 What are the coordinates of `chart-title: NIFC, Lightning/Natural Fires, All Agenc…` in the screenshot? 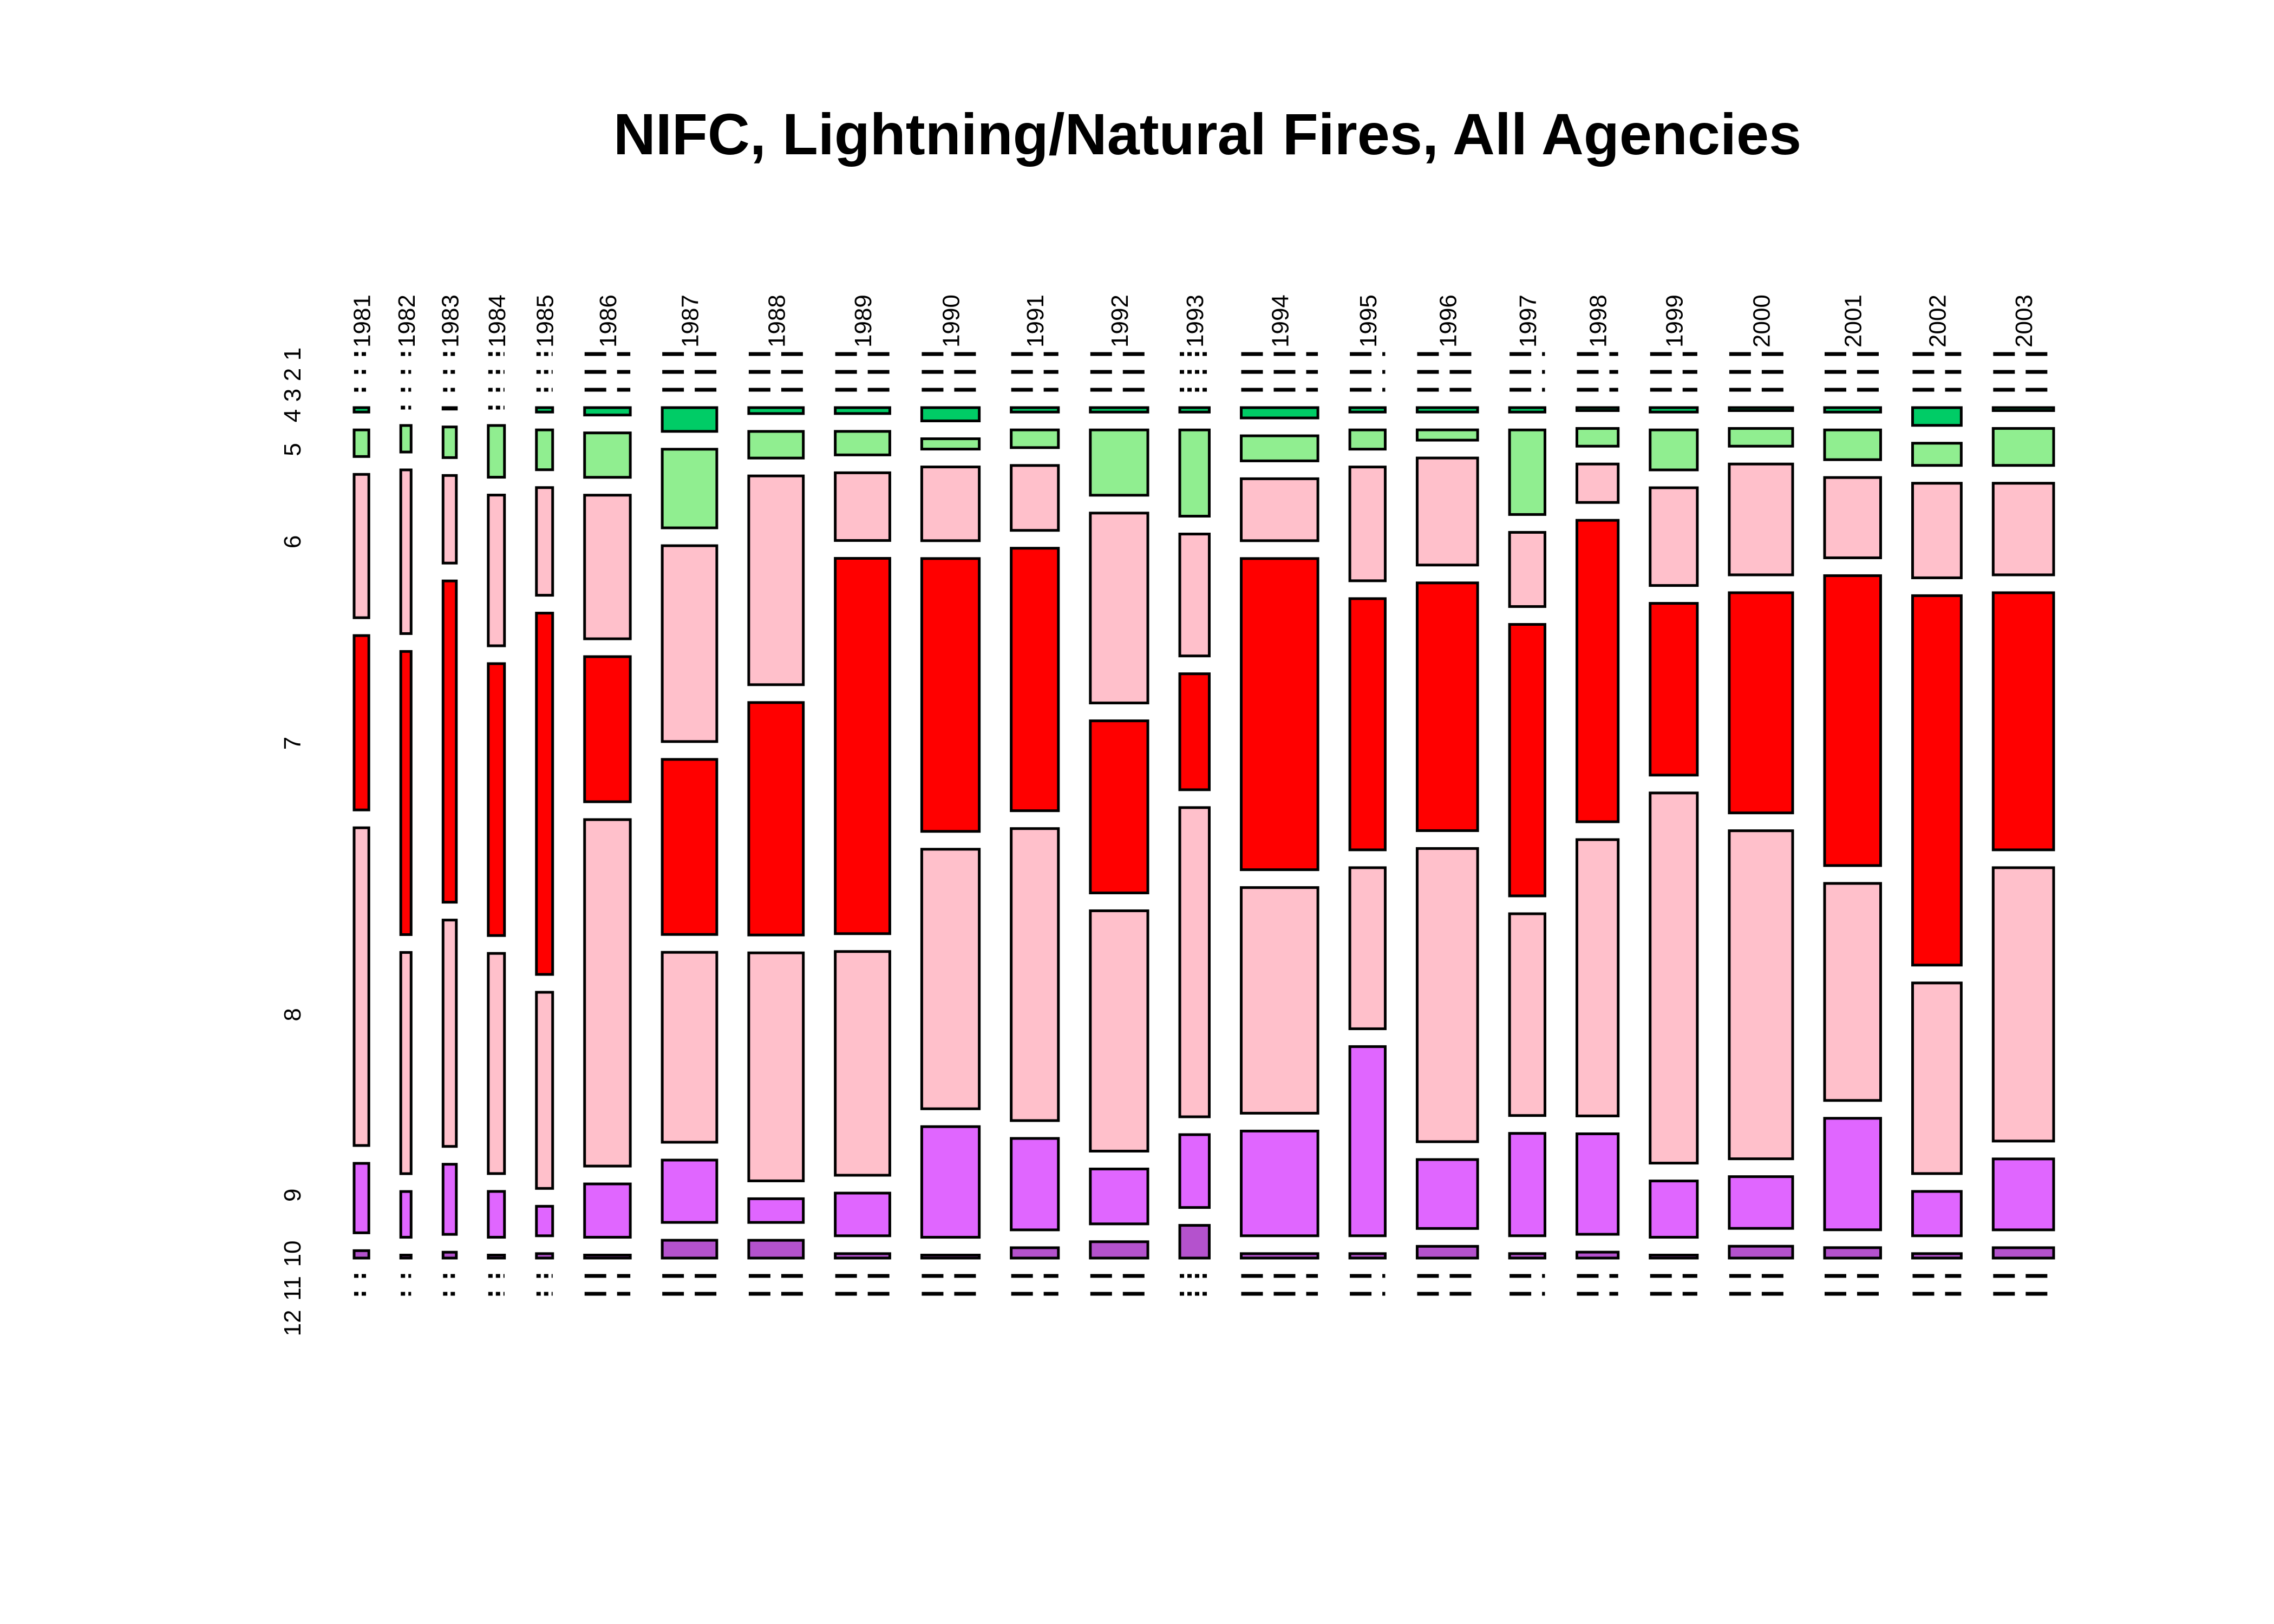 It's located at (1207, 134).